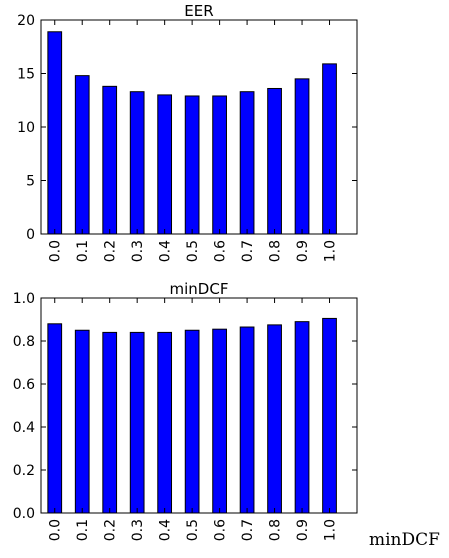 The image size is (449, 558). Describe the element at coordinates (24, 514) in the screenshot. I see `y-tick-label: 0.0` at that location.